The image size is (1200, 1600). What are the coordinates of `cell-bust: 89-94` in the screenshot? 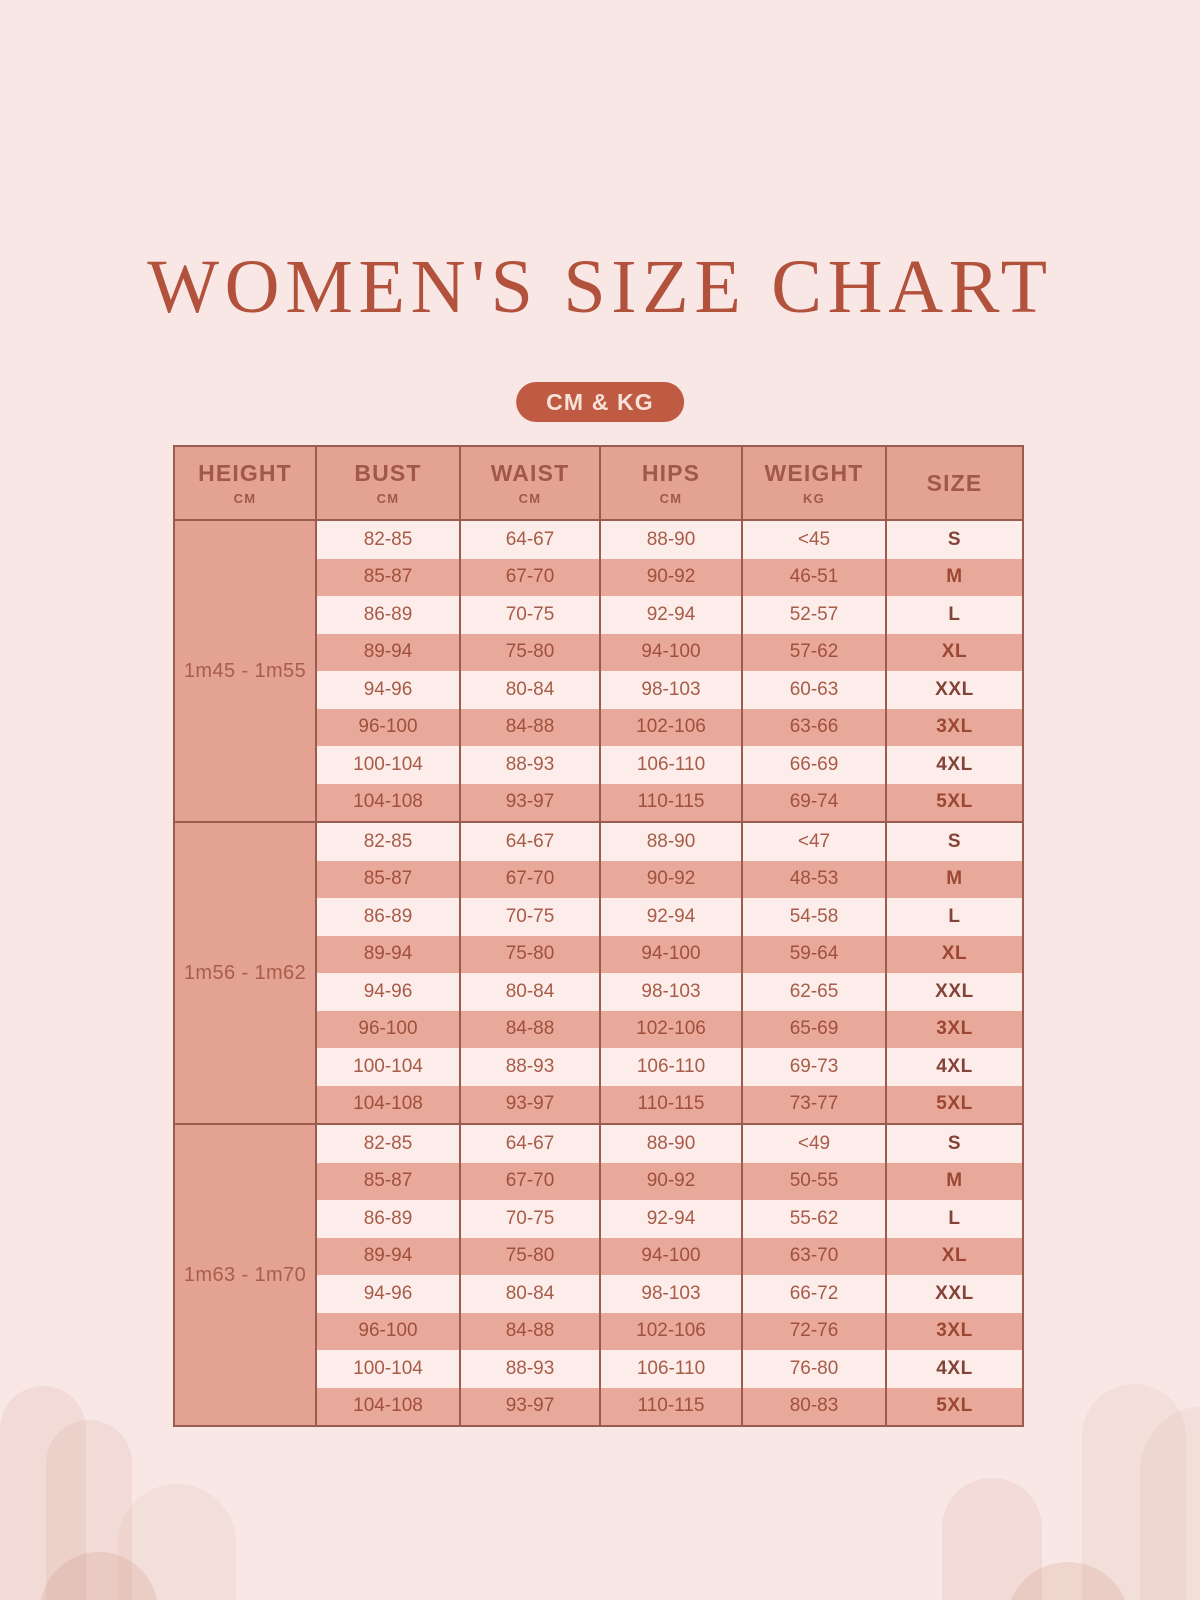 It's located at (388, 1256).